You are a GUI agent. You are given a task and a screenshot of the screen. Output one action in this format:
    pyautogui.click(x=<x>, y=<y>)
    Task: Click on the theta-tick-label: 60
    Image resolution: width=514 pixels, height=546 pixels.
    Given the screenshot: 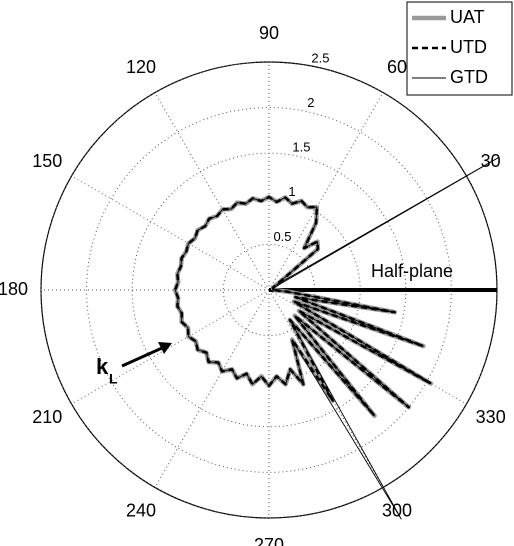 What is the action you would take?
    pyautogui.click(x=397, y=67)
    